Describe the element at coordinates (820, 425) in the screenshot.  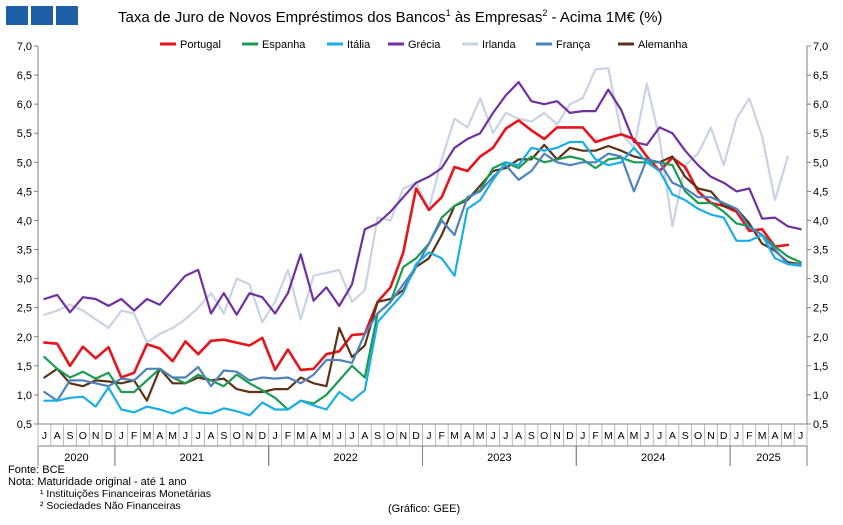
I see `y-tick-label-right: 0,5` at that location.